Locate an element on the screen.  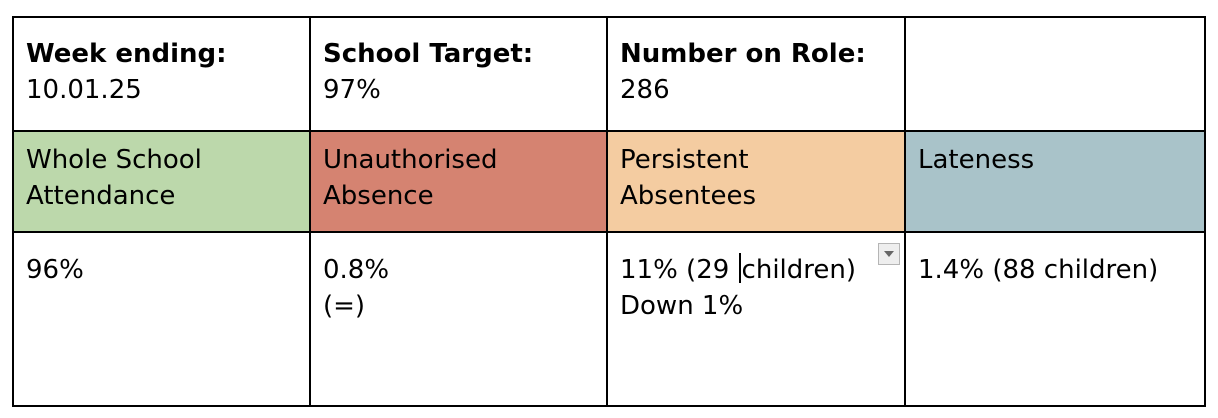
unauthorised-value: 0.8% is located at coordinates (356, 270).